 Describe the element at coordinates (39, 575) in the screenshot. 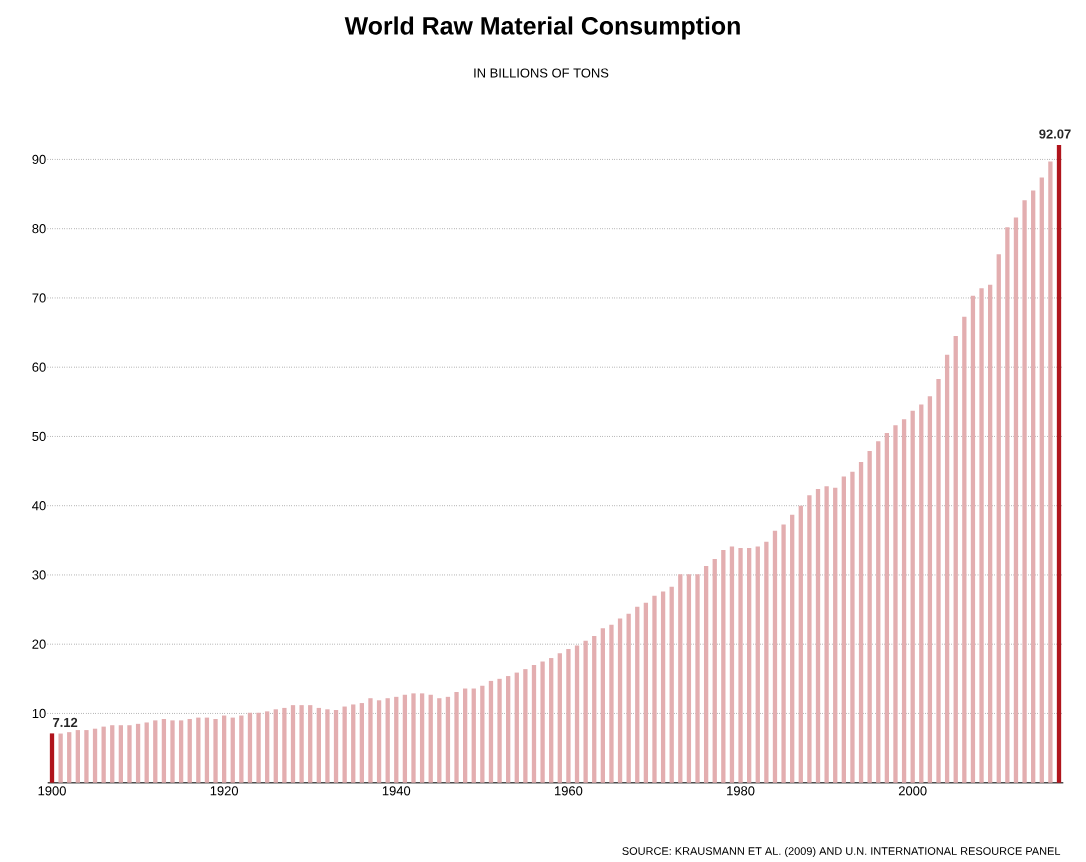

I see `y-tick-label: 30` at that location.